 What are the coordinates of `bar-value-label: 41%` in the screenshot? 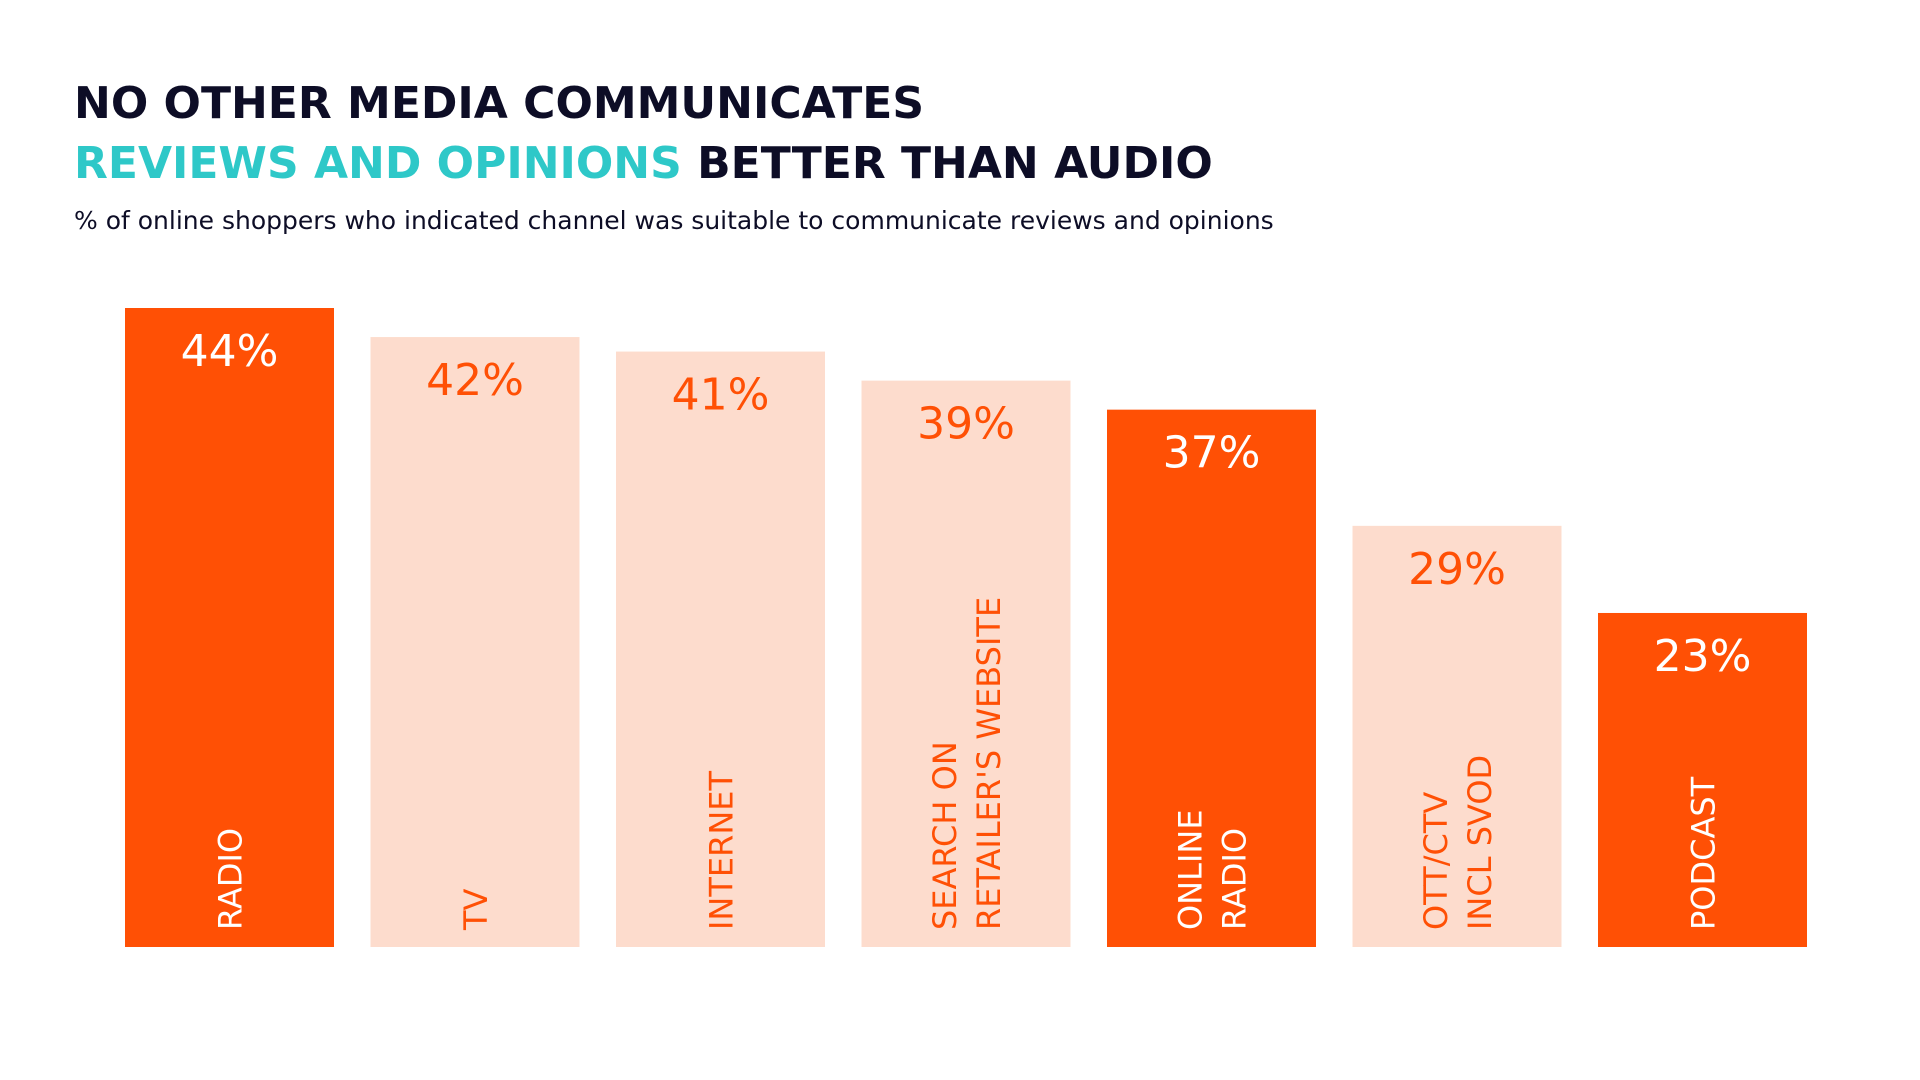 It's located at (721, 395).